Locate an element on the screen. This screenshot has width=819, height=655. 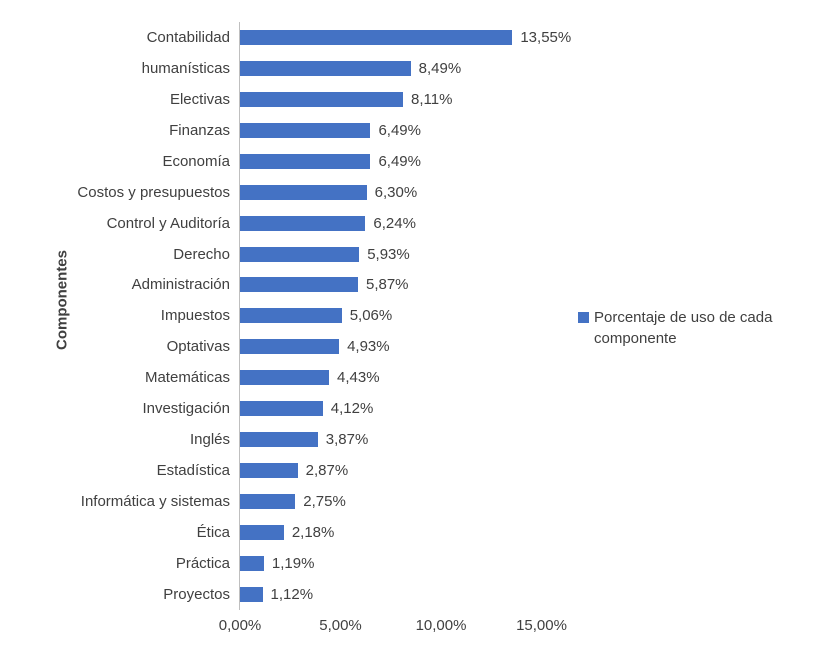
category-label: Ética is located at coordinates (213, 532).